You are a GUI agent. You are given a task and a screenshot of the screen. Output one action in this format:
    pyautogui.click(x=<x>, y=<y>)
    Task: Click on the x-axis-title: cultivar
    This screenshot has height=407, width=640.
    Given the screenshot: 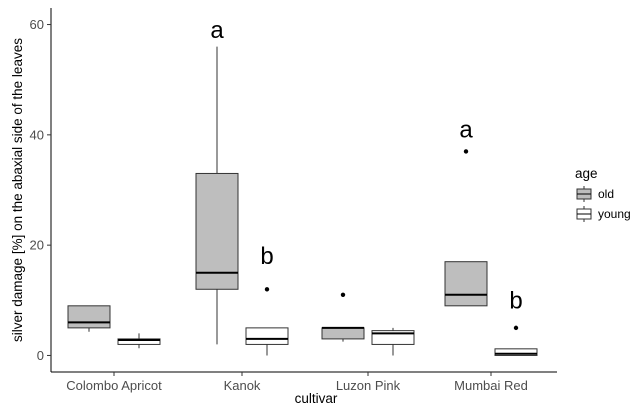 What is the action you would take?
    pyautogui.click(x=316, y=398)
    